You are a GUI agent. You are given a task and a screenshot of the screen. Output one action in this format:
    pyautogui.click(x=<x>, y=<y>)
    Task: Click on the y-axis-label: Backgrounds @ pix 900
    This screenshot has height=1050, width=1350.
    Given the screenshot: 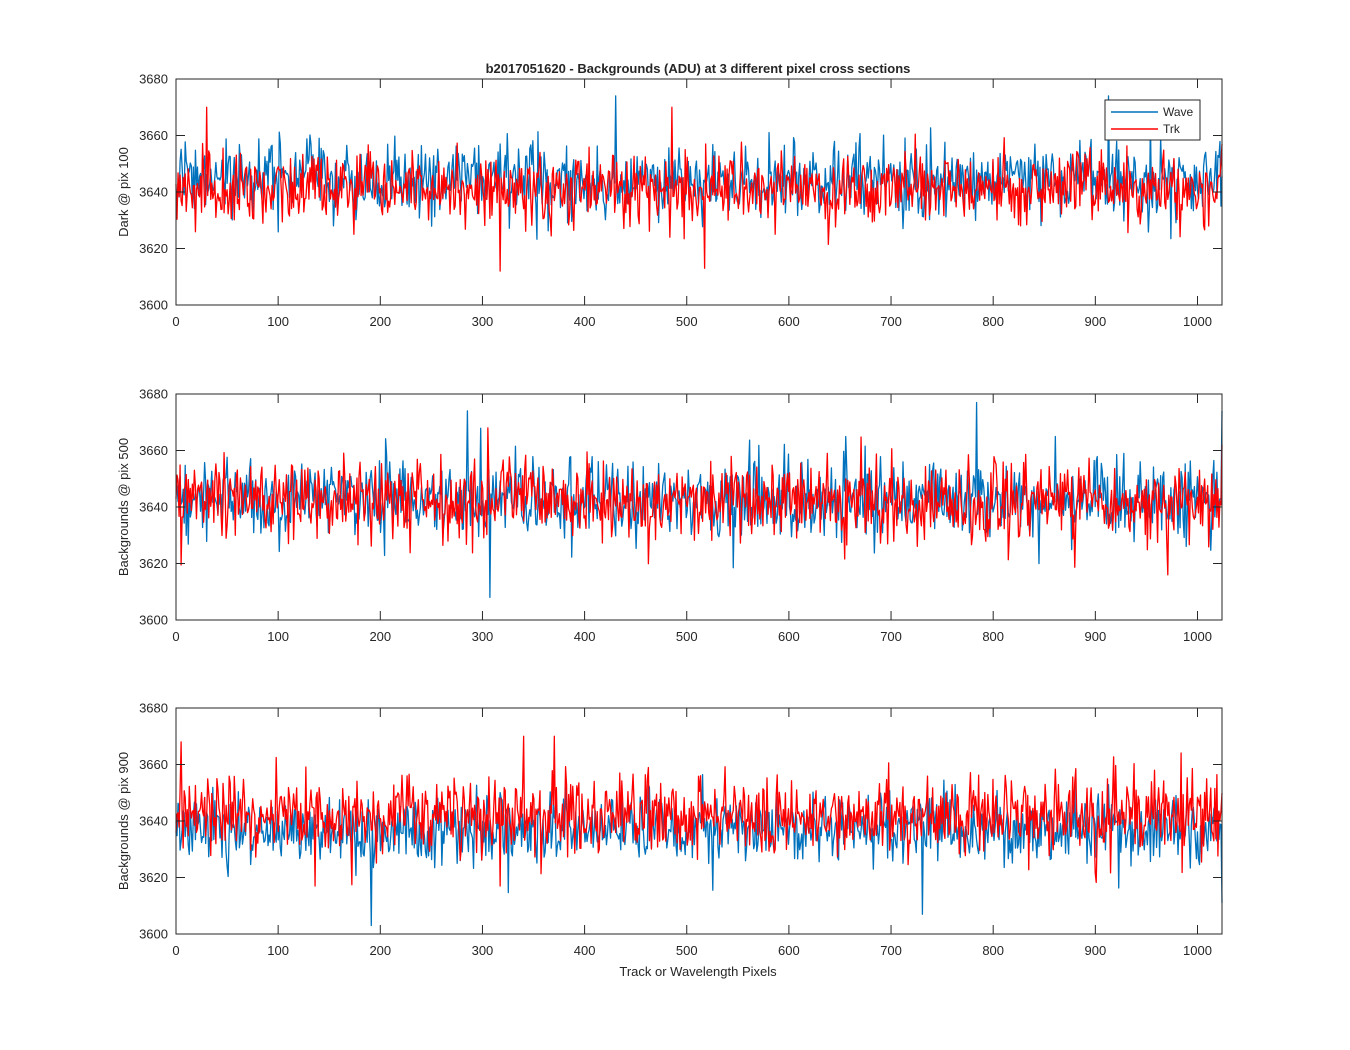 What is the action you would take?
    pyautogui.click(x=123, y=821)
    